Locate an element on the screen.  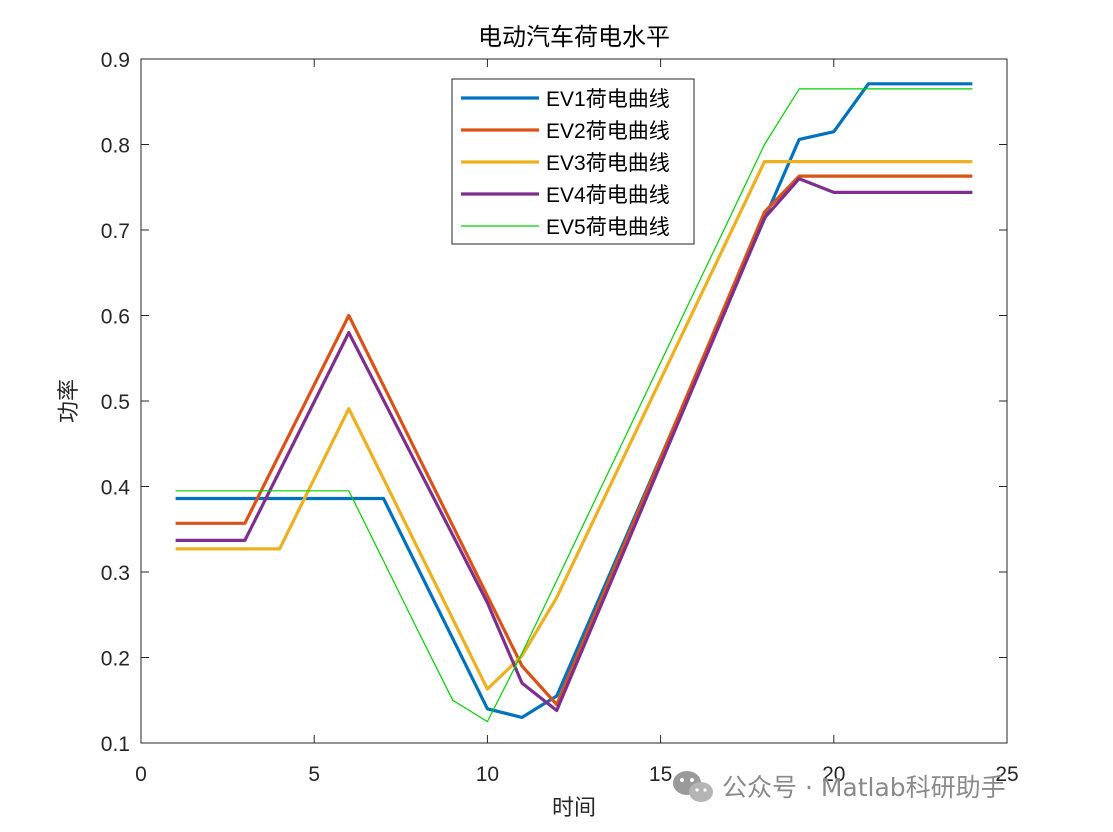
x-axis-label: 时间 is located at coordinates (574, 808).